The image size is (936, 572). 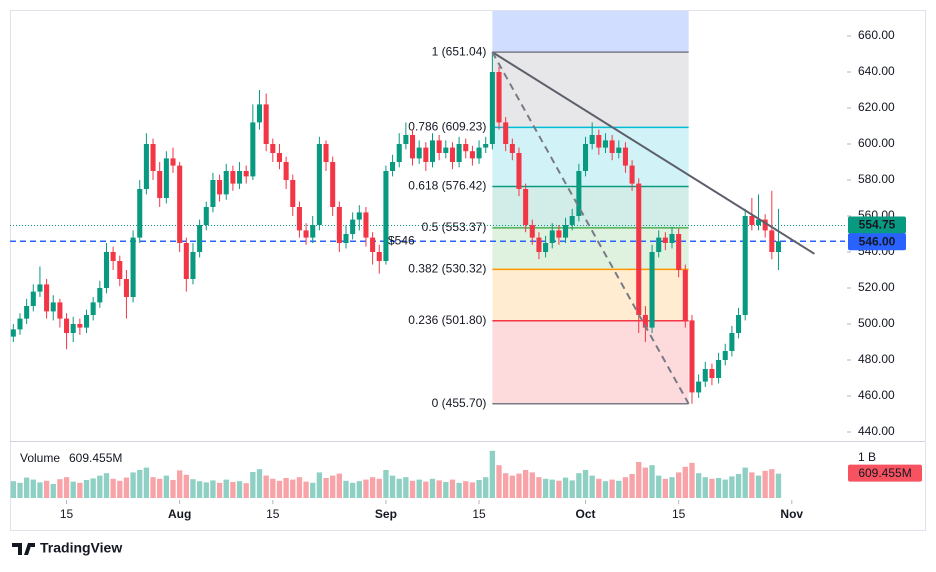 What do you see at coordinates (447, 269) in the screenshot?
I see `fib-label: 0.382 (530.32)` at bounding box center [447, 269].